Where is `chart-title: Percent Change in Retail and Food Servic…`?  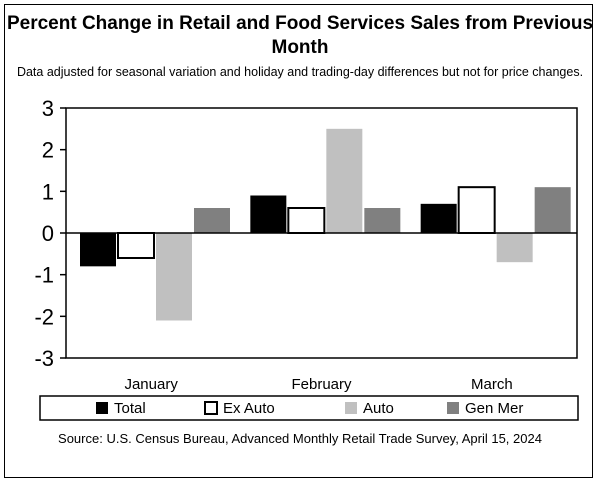 chart-title: Percent Change in Retail and Food Servic… is located at coordinates (300, 35).